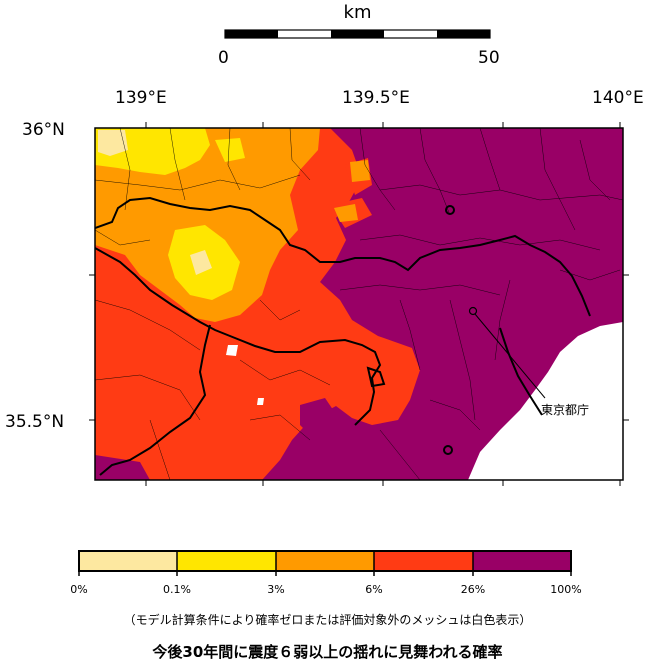 This screenshot has width=655, height=668. I want to click on longitude-label-139-5: 139.5°E, so click(376, 98).